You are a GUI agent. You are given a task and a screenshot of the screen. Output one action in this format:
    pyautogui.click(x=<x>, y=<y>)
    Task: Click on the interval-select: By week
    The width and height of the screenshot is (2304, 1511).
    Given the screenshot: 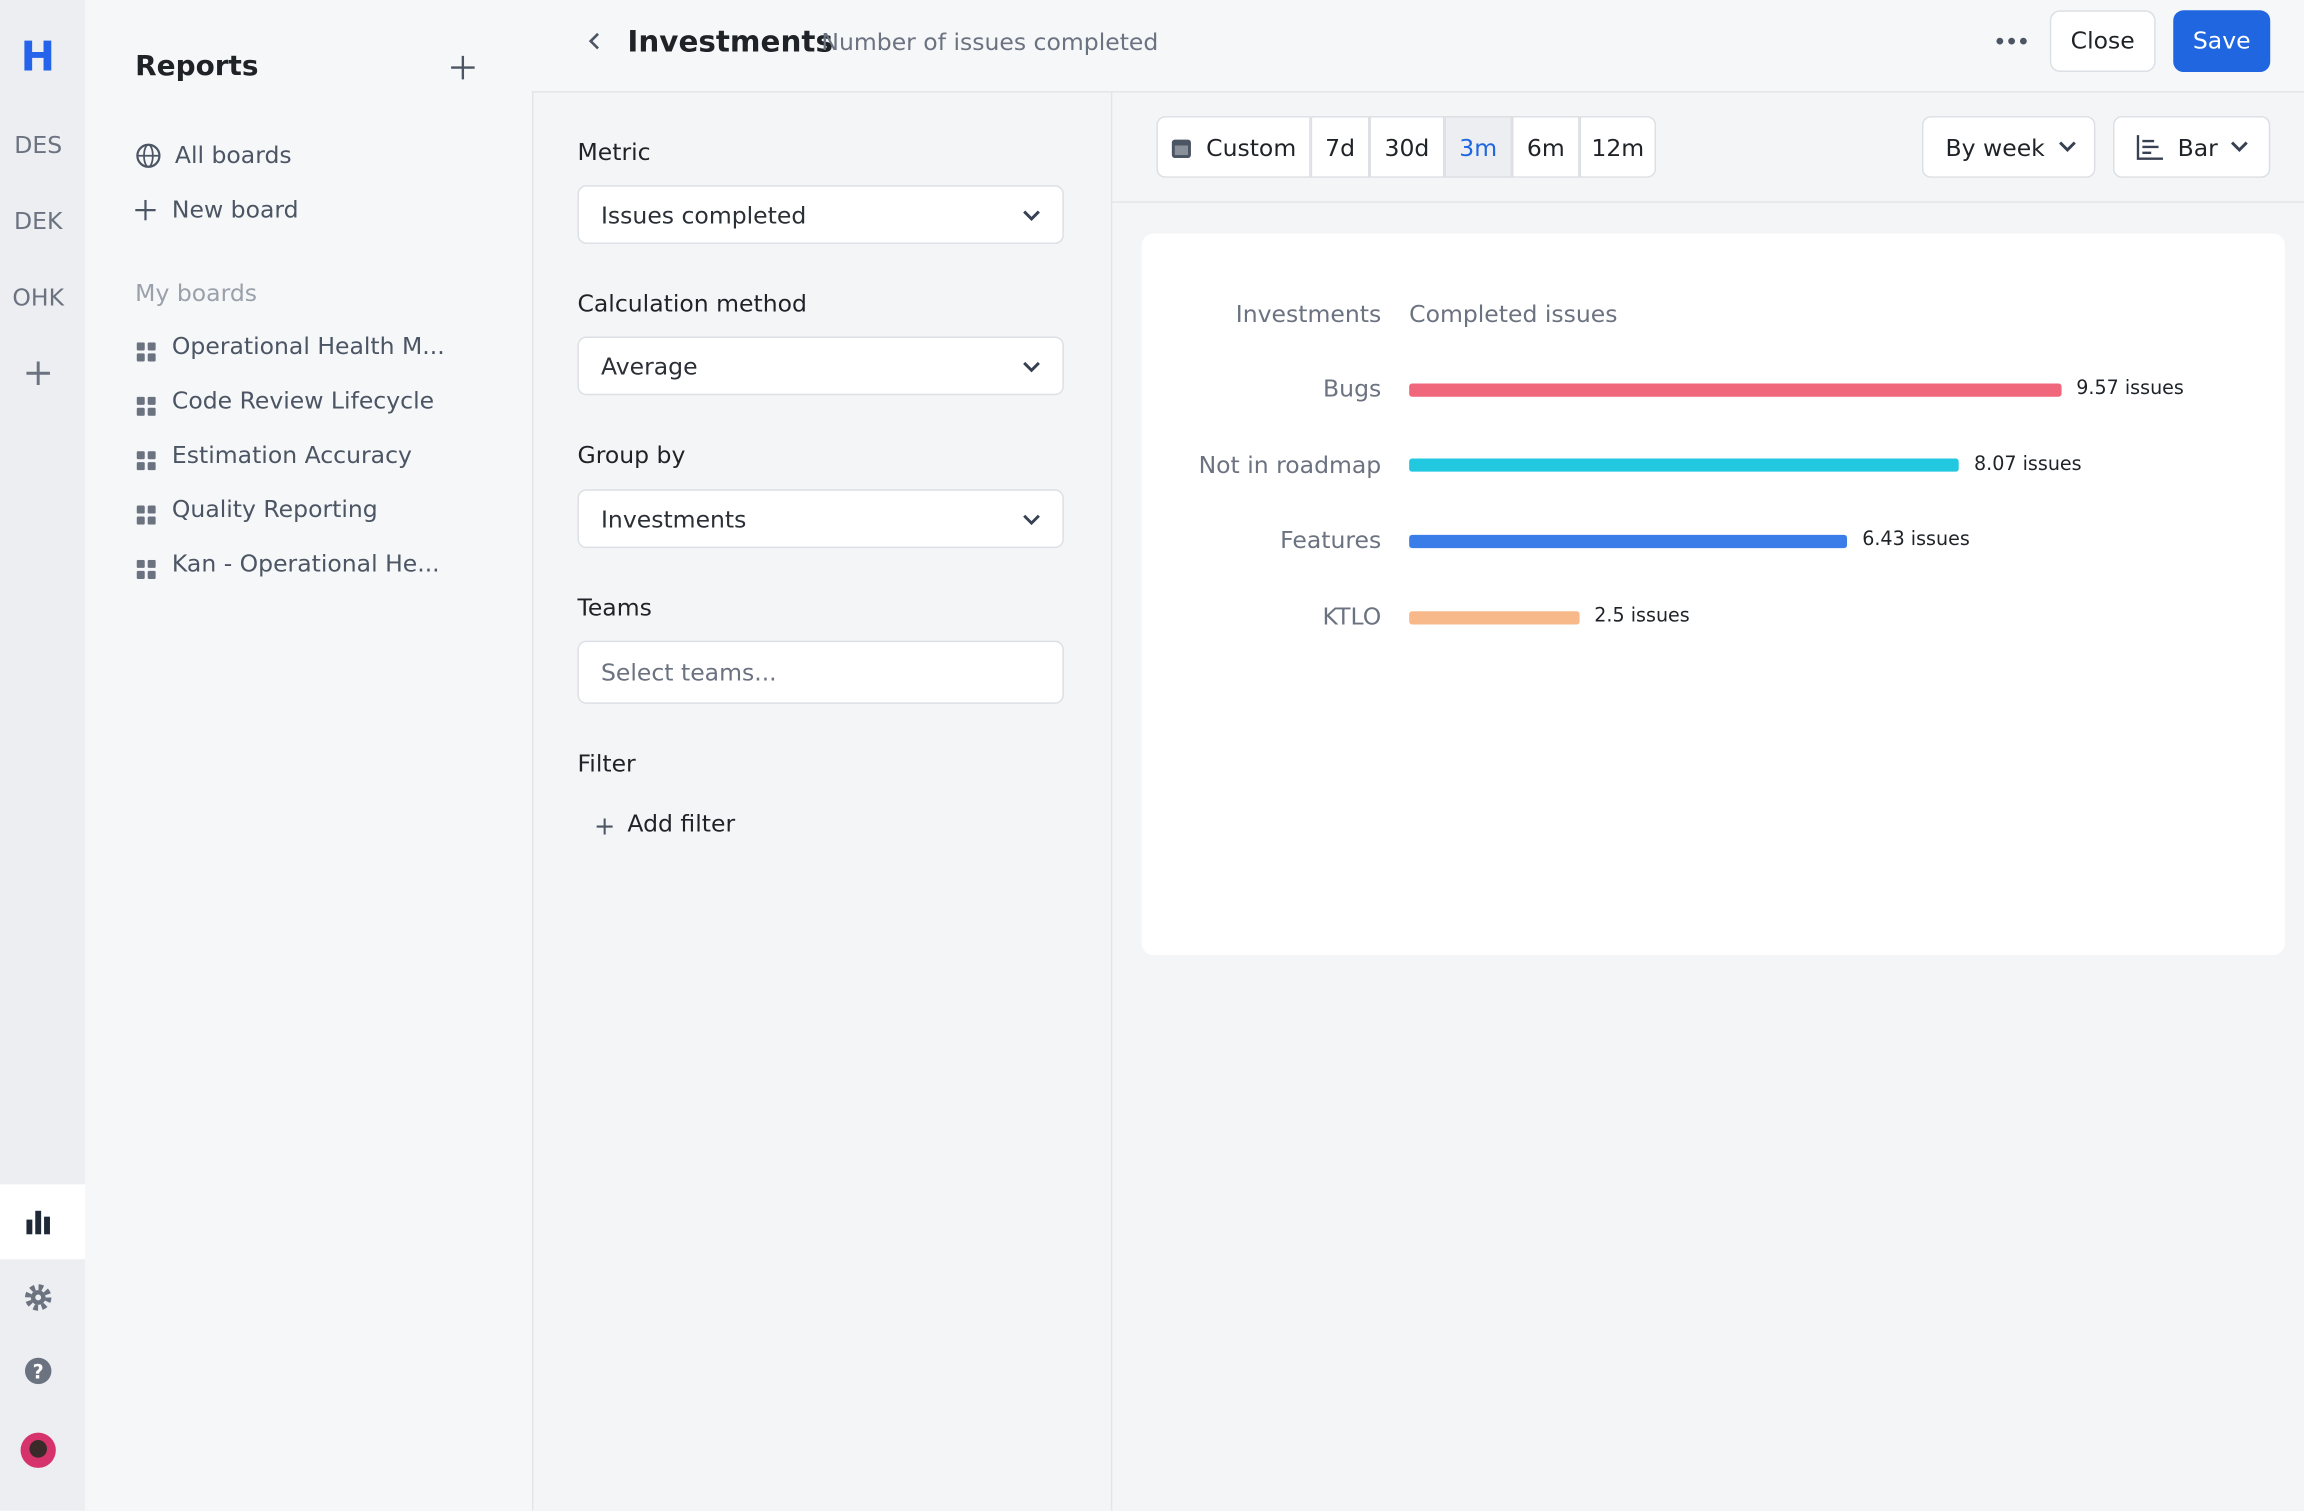 What is the action you would take?
    pyautogui.click(x=2008, y=147)
    